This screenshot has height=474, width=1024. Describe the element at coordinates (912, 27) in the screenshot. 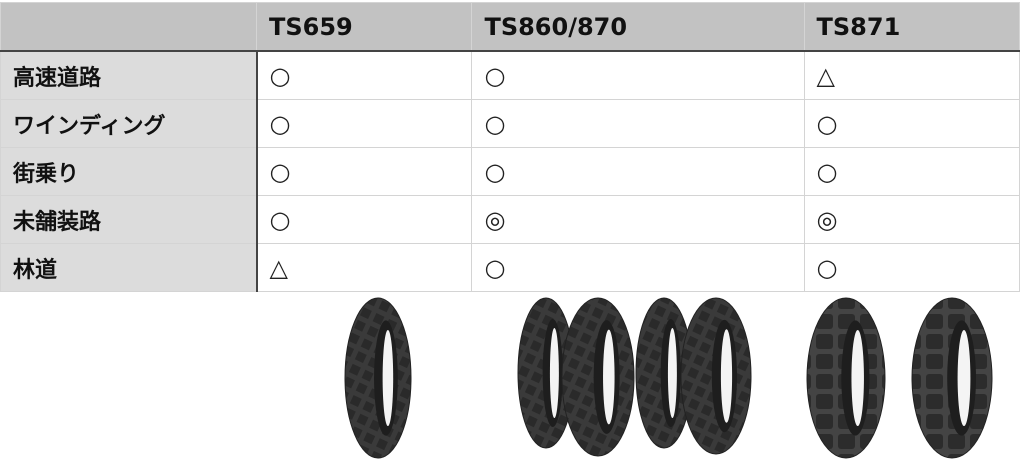

I see `column-header: TS871` at that location.